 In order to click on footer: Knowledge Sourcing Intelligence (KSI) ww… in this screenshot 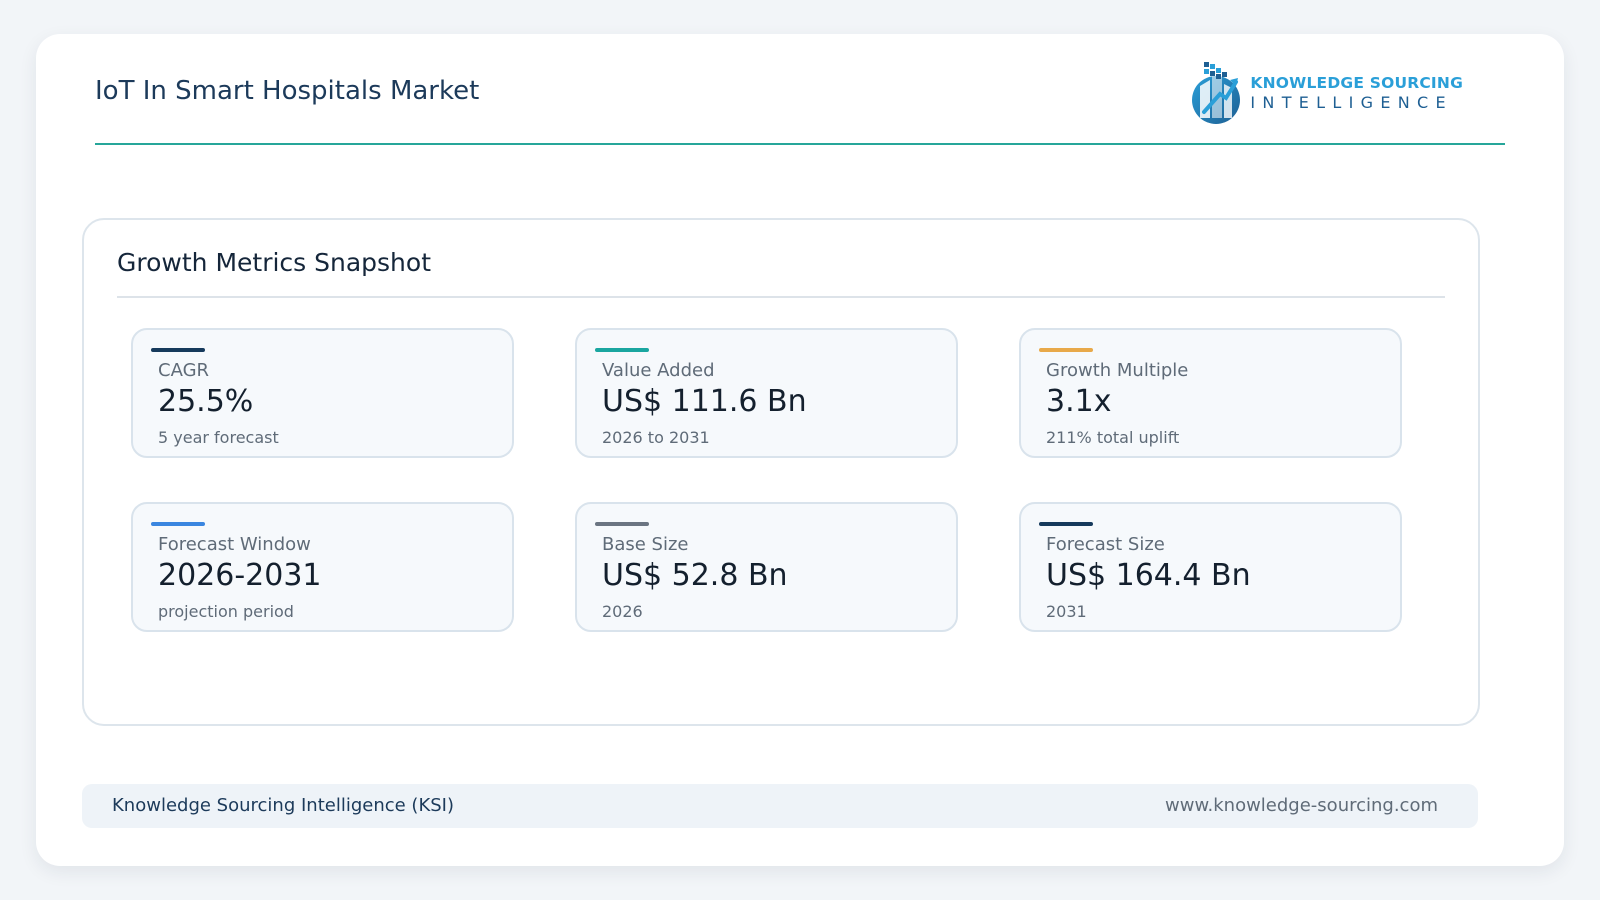, I will do `click(780, 806)`.